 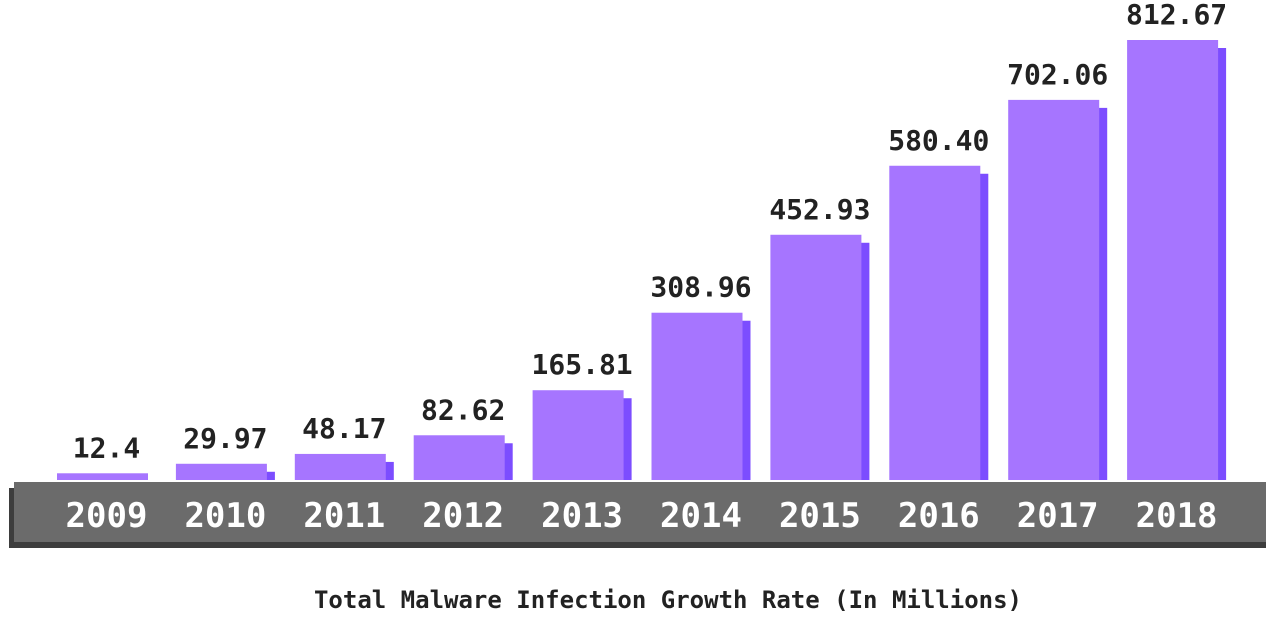 I want to click on bar-2009, so click(x=102, y=476).